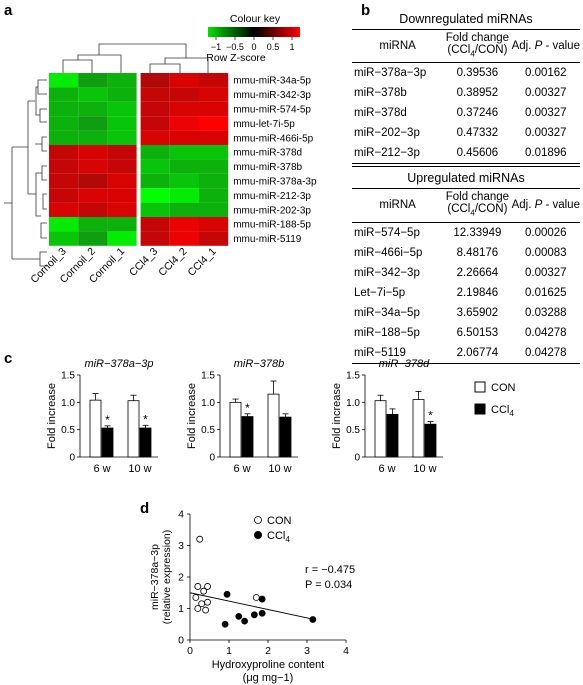  What do you see at coordinates (466, 273) in the screenshot?
I see `up-row: miR−342−3p 2.26664 0.00327` at bounding box center [466, 273].